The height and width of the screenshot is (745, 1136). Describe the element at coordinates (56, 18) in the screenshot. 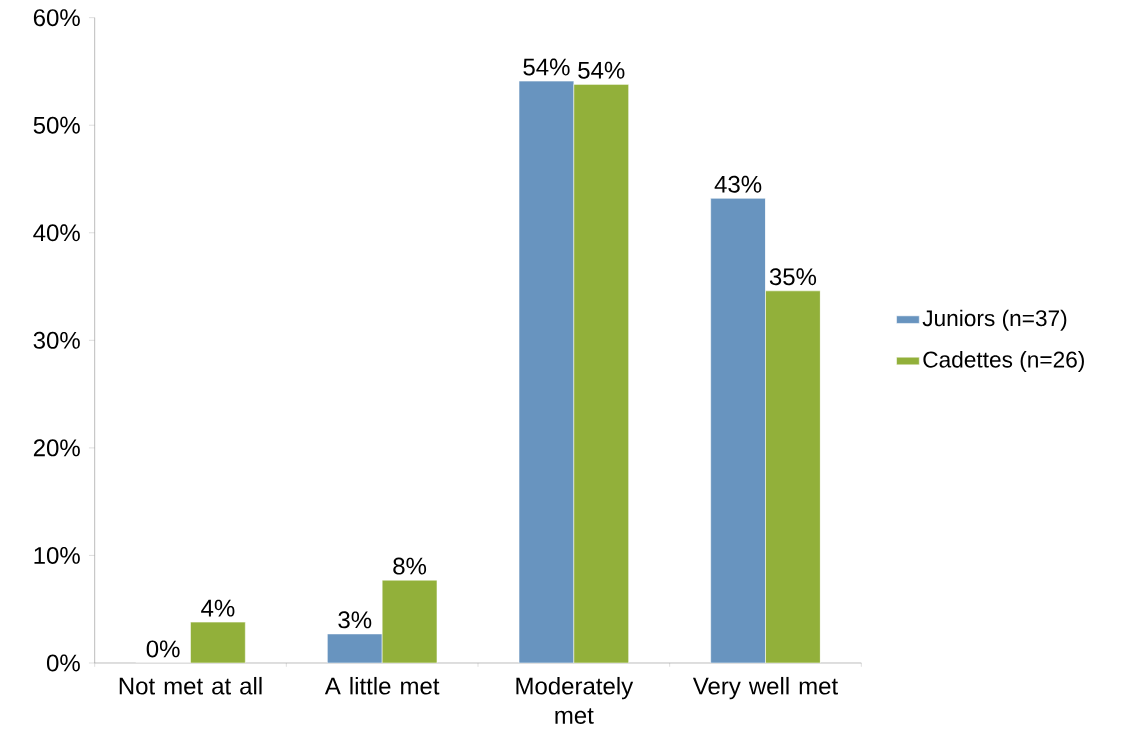

I see `y-tick-label: 60%` at that location.